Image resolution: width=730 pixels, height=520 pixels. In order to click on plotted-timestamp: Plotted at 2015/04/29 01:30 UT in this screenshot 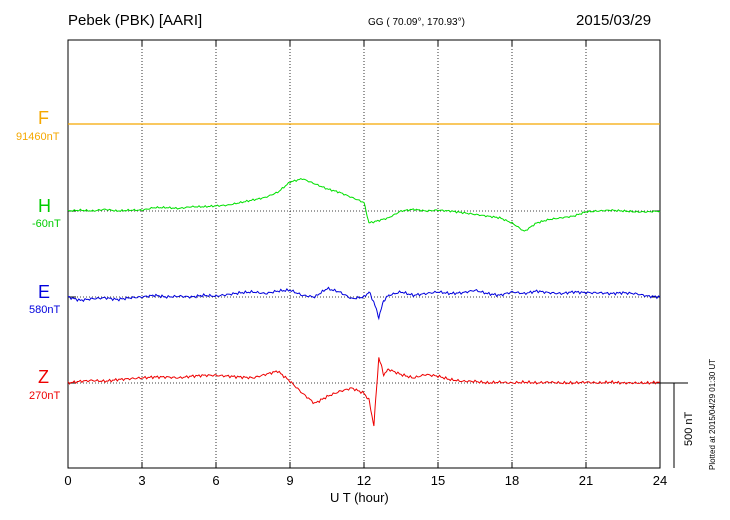, I will do `click(712, 414)`.